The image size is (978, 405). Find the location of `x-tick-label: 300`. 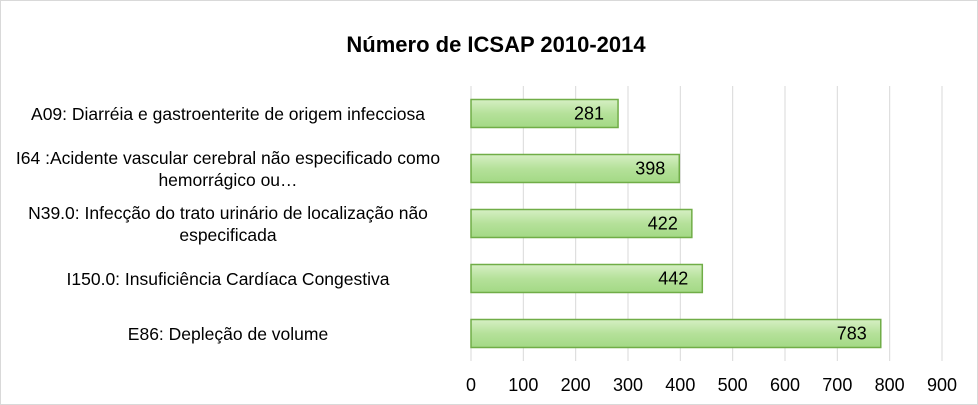

x-tick-label: 300 is located at coordinates (628, 385).